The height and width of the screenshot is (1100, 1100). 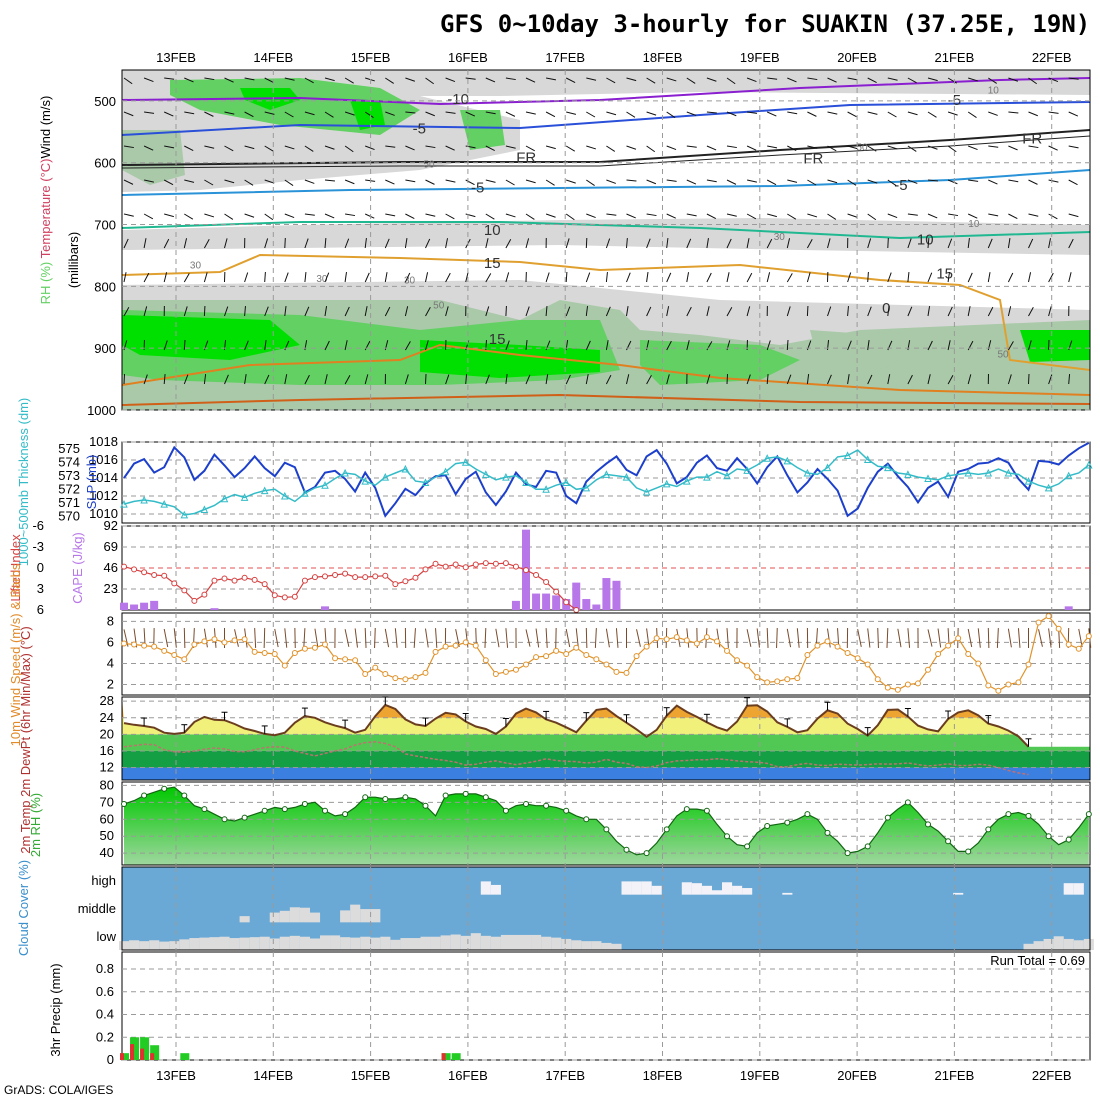 What do you see at coordinates (15, 568) in the screenshot?
I see `lifted-ylabel: Lifted Index` at bounding box center [15, 568].